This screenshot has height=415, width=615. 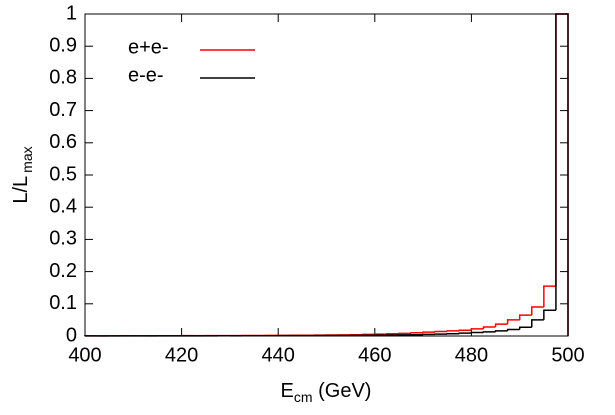 I want to click on x-tick-label: 400, so click(x=84, y=355).